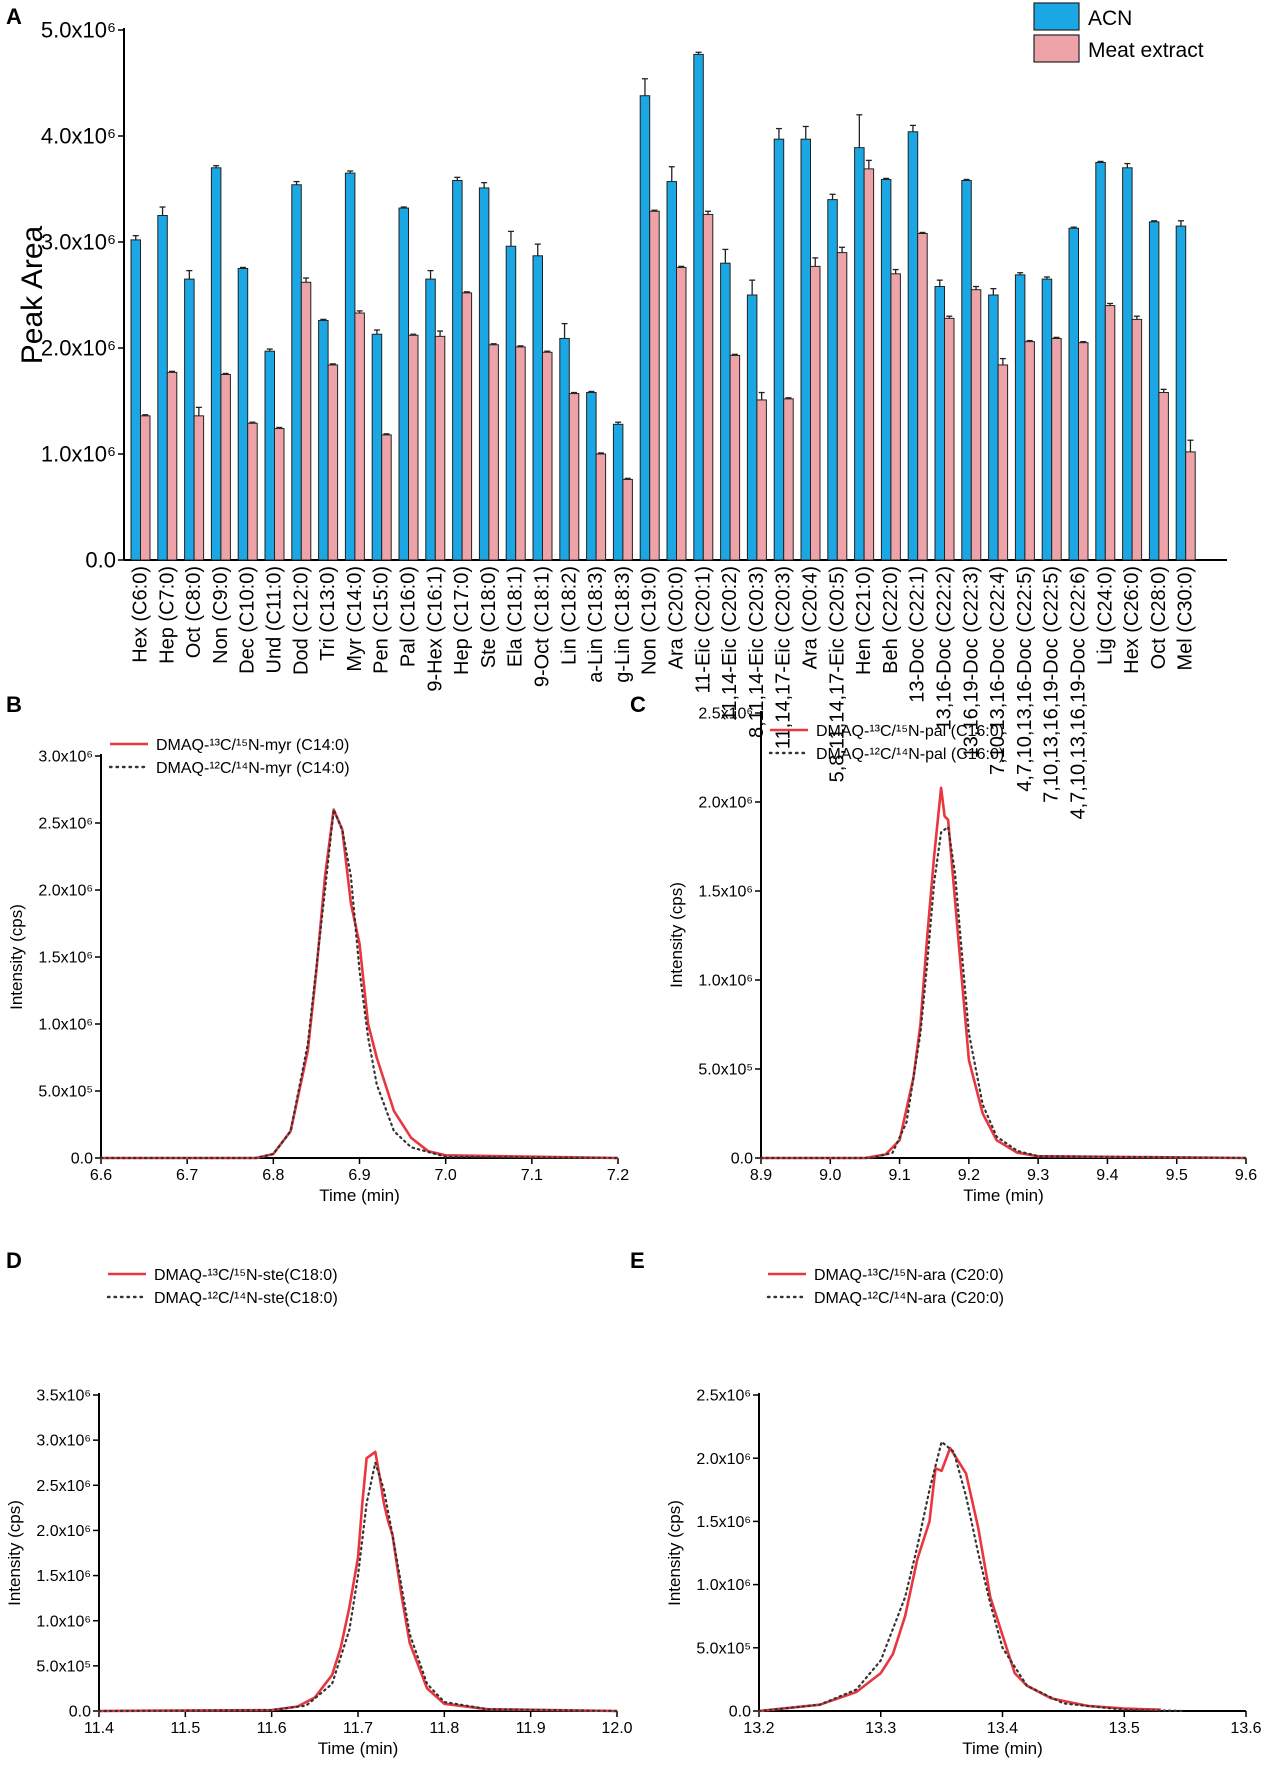 This screenshot has width=1275, height=1772. Describe the element at coordinates (1107, 1175) in the screenshot. I see `x-tick-label: 9.4` at that location.